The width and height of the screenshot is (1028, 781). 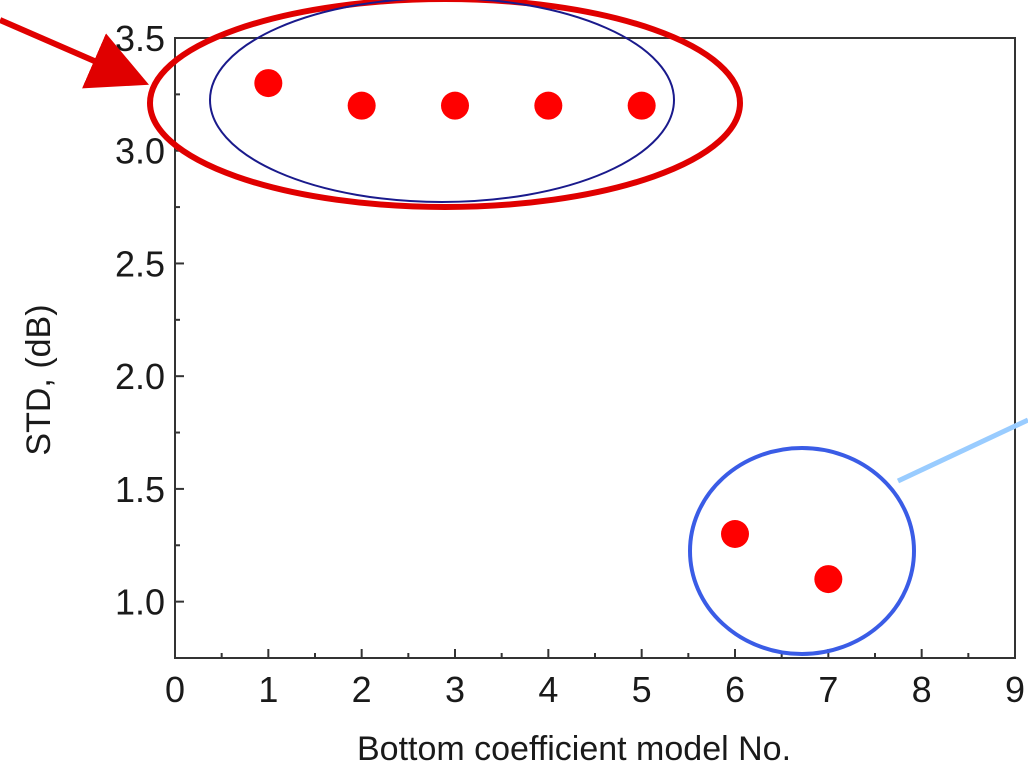 I want to click on x-tick-label: 1, so click(x=268, y=689).